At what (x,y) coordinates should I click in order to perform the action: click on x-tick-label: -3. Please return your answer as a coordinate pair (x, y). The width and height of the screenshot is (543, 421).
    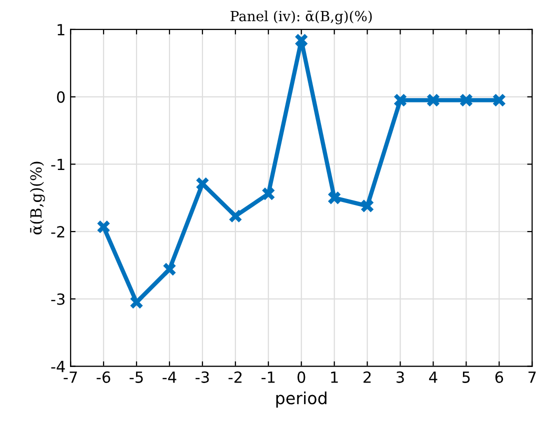
    Looking at the image, I should click on (202, 377).